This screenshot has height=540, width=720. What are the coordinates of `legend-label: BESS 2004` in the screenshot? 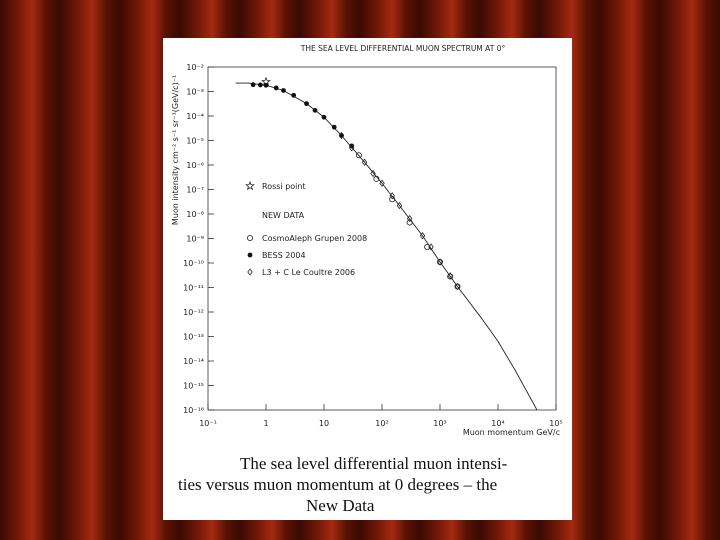 It's located at (284, 255).